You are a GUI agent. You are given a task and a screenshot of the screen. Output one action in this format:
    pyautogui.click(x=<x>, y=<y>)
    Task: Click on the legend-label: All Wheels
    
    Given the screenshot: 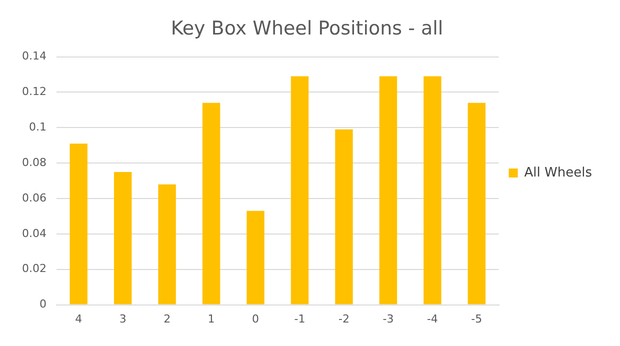 What is the action you would take?
    pyautogui.click(x=558, y=172)
    